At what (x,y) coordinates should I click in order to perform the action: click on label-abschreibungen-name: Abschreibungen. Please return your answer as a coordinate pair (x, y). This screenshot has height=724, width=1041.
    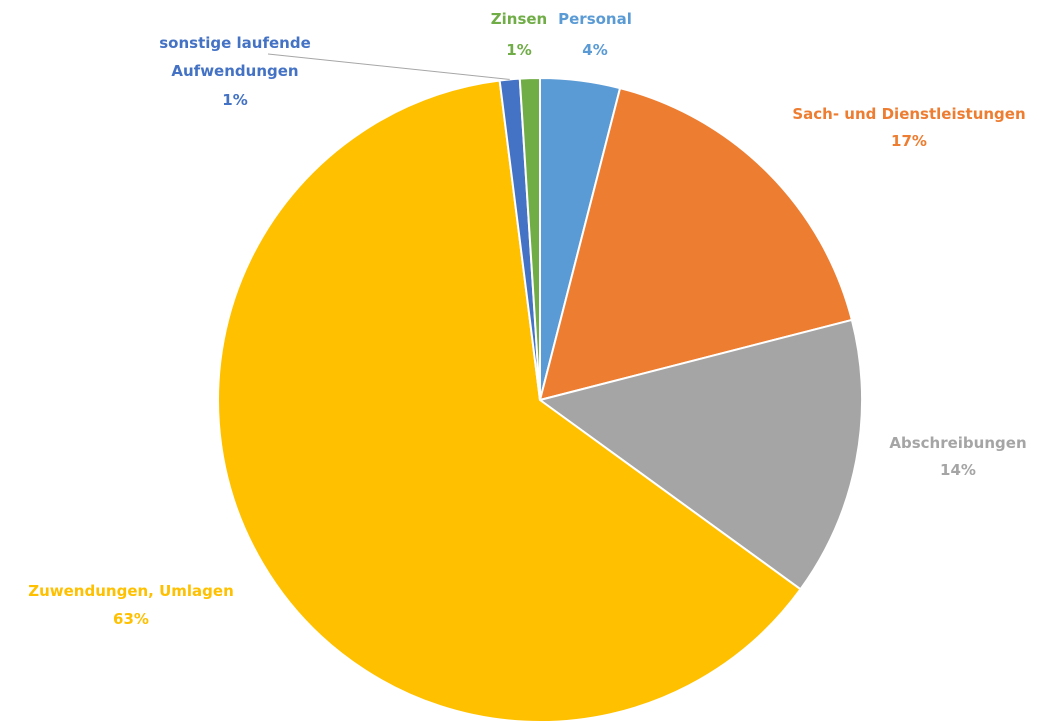
    Looking at the image, I should click on (957, 443).